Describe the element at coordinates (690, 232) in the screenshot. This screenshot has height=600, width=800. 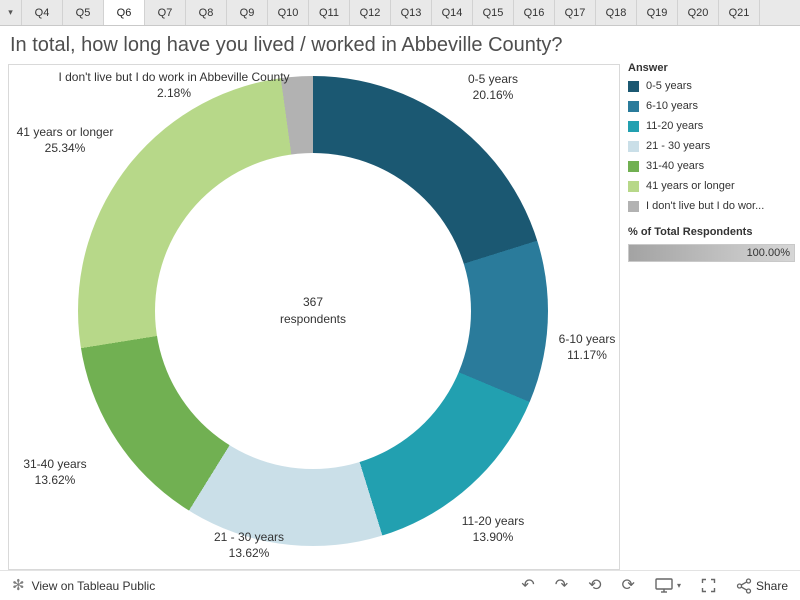
I see `size-legend-title: % of Total Respondents` at that location.